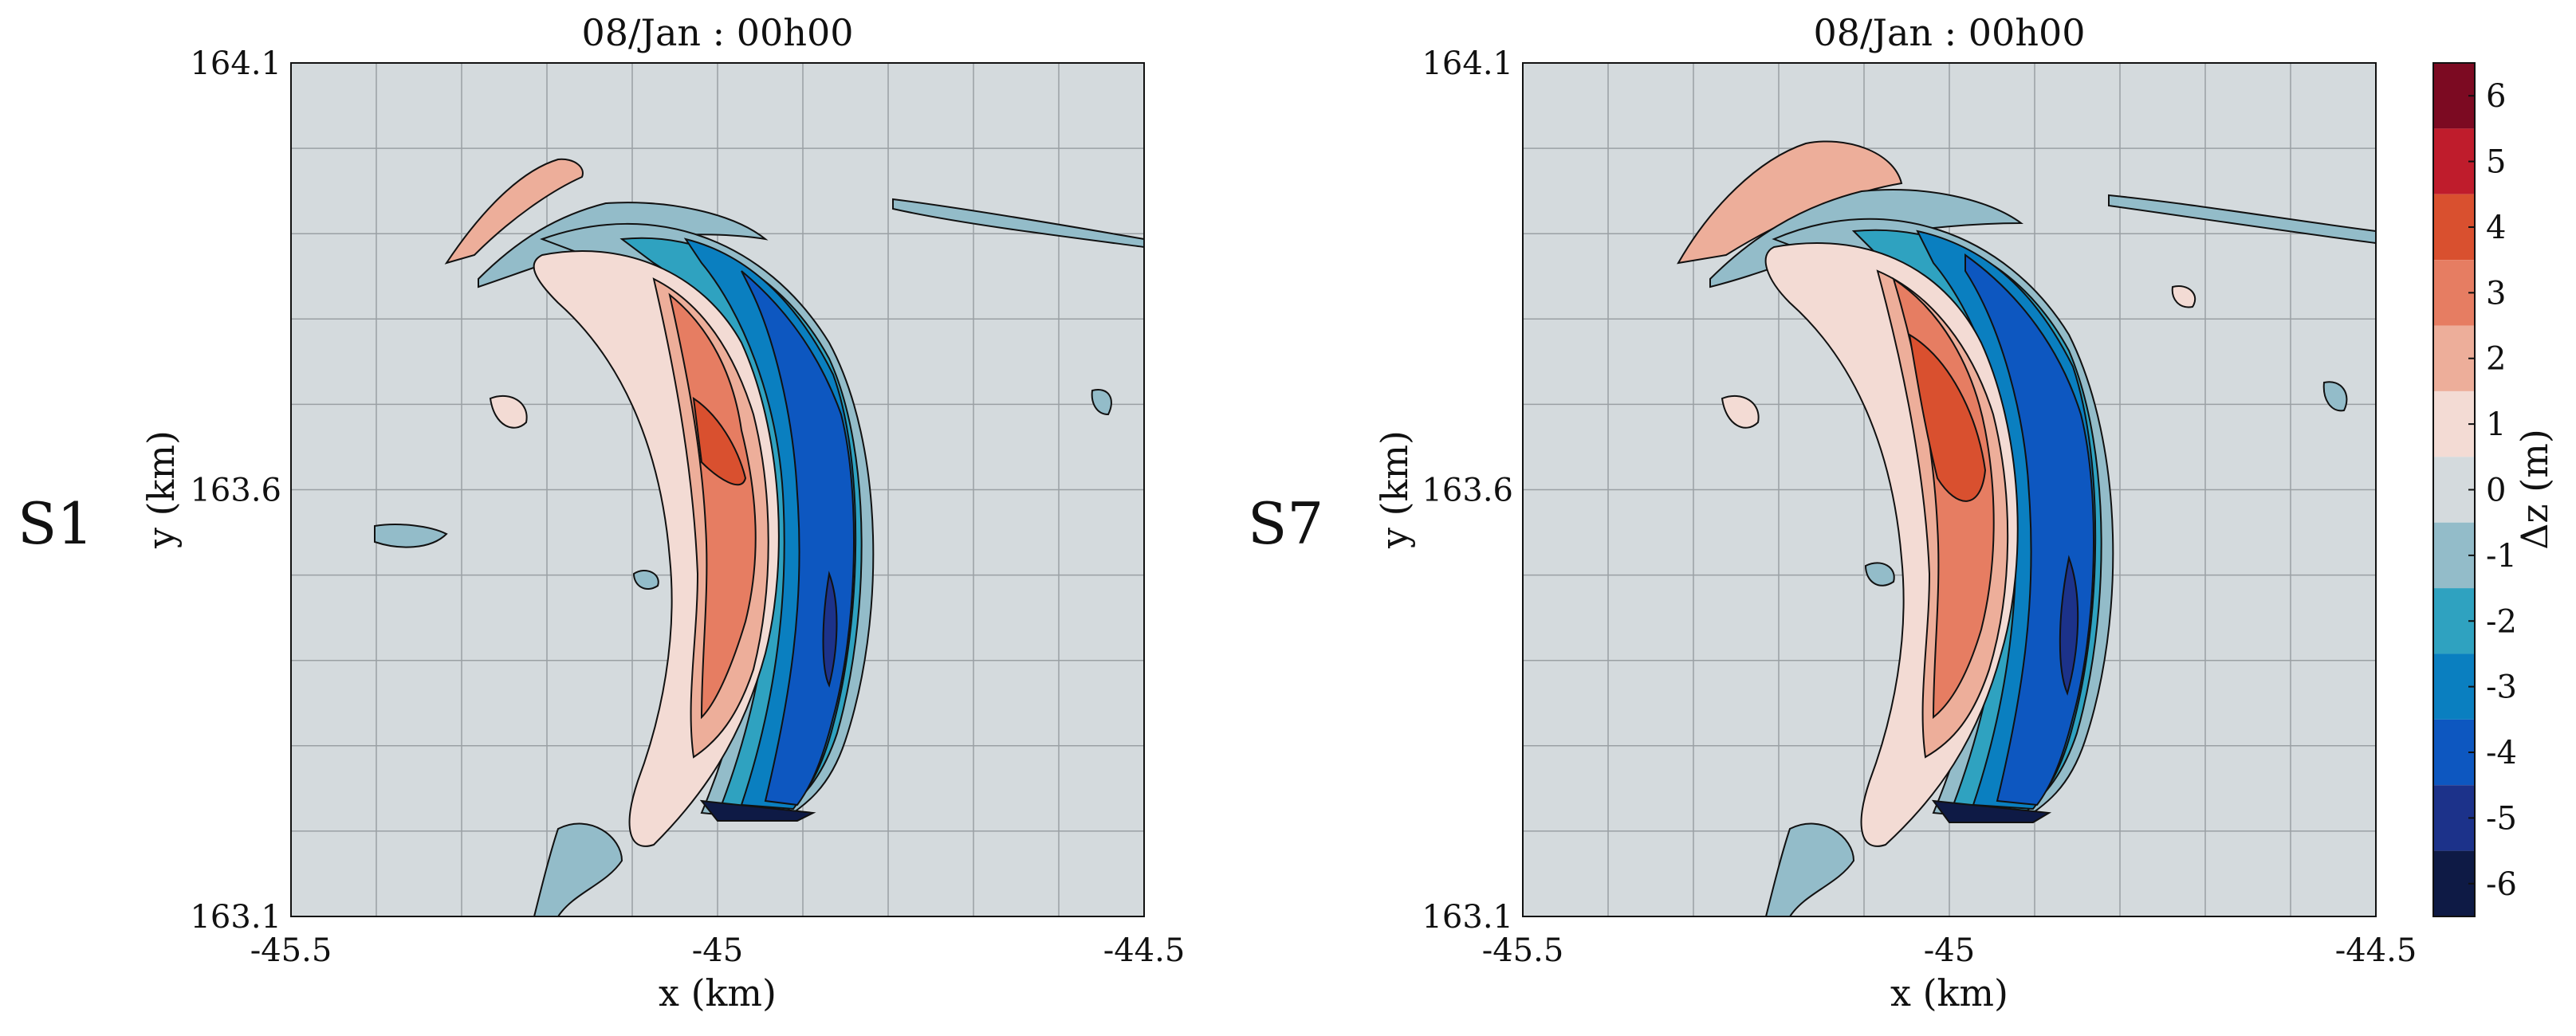 This screenshot has width=2576, height=1036. Describe the element at coordinates (236, 917) in the screenshot. I see `y-tick-label-s1: 163.1` at that location.